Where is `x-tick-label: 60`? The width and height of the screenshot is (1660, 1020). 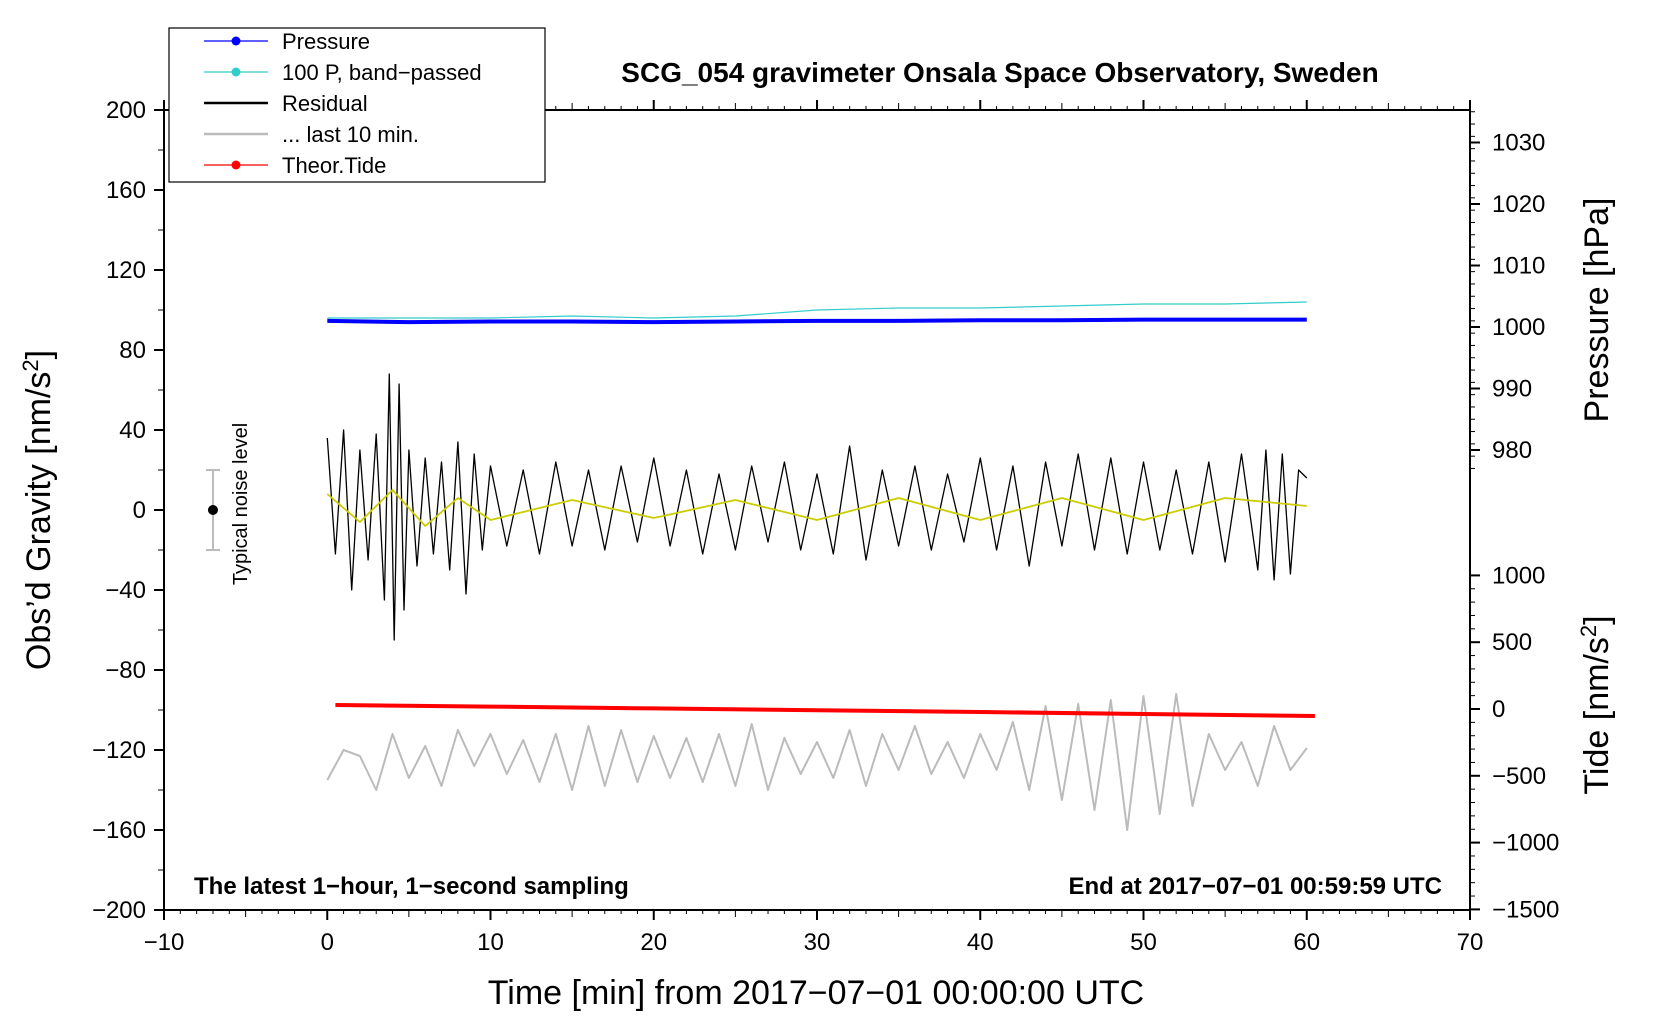 x-tick-label: 60 is located at coordinates (1306, 942).